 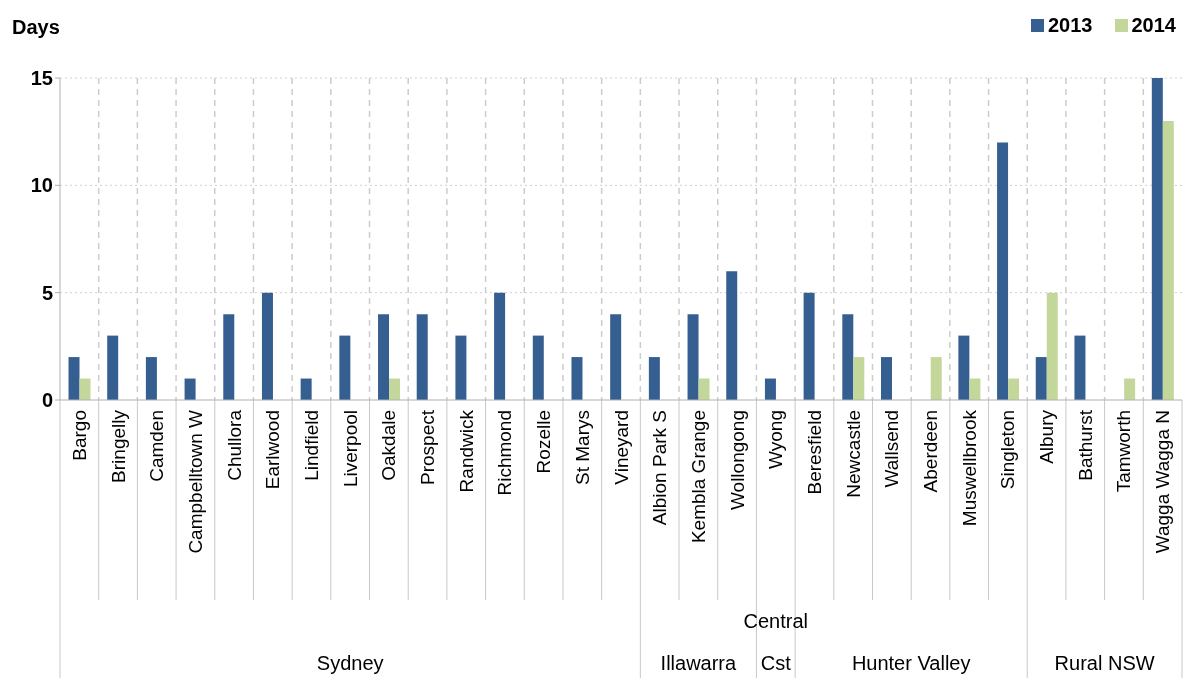 What do you see at coordinates (273, 450) in the screenshot?
I see `x-tick-label: Earlwood` at bounding box center [273, 450].